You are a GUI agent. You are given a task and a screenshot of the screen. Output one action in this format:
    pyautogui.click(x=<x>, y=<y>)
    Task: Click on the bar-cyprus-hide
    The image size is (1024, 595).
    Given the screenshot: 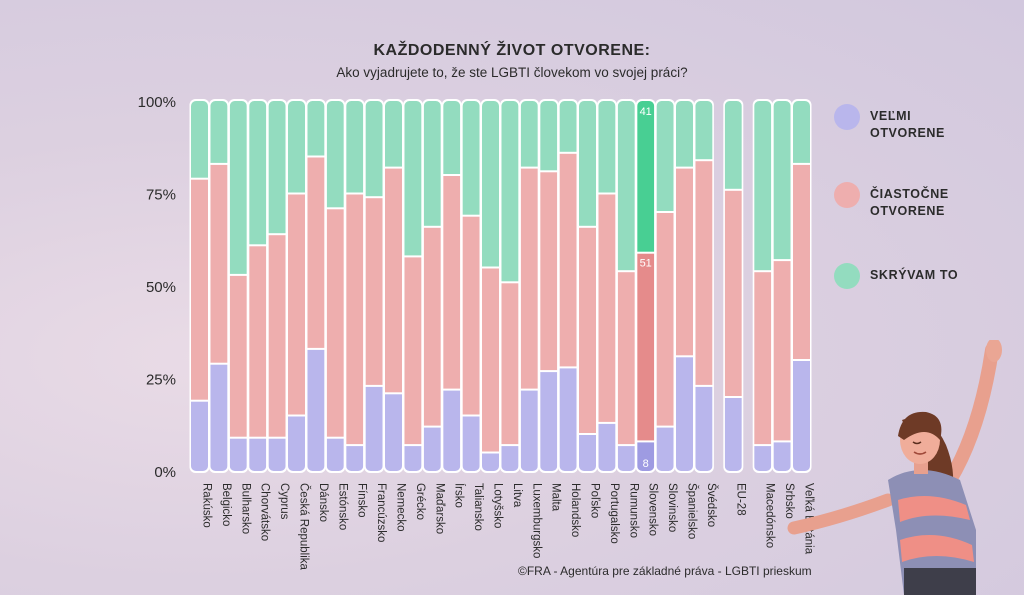 What is the action you would take?
    pyautogui.click(x=277, y=167)
    